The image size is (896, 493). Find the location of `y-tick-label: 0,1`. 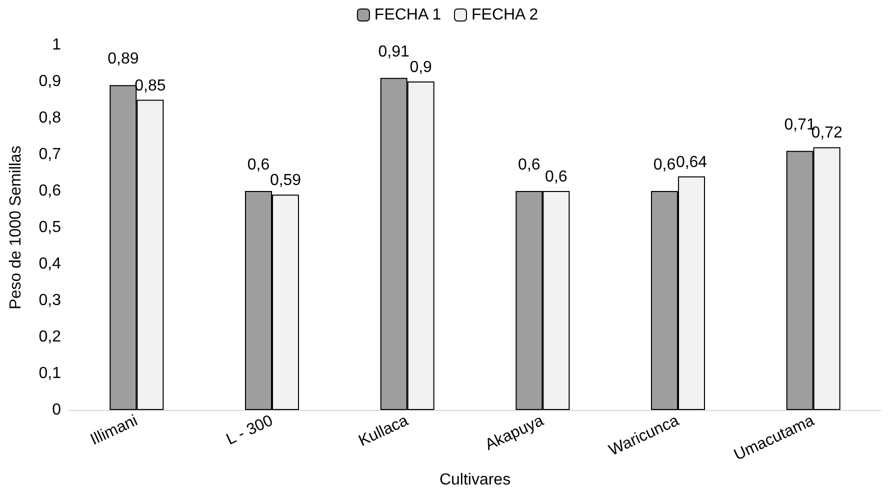

y-tick-label: 0,1 is located at coordinates (50, 373).